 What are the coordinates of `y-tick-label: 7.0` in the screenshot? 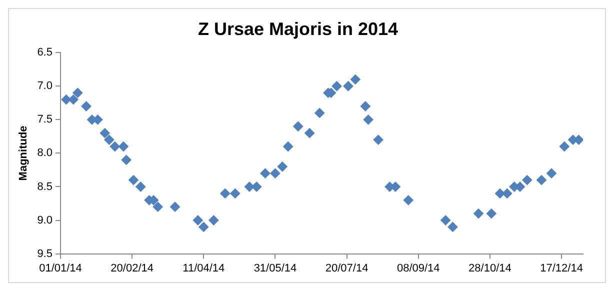 It's located at (44, 86).